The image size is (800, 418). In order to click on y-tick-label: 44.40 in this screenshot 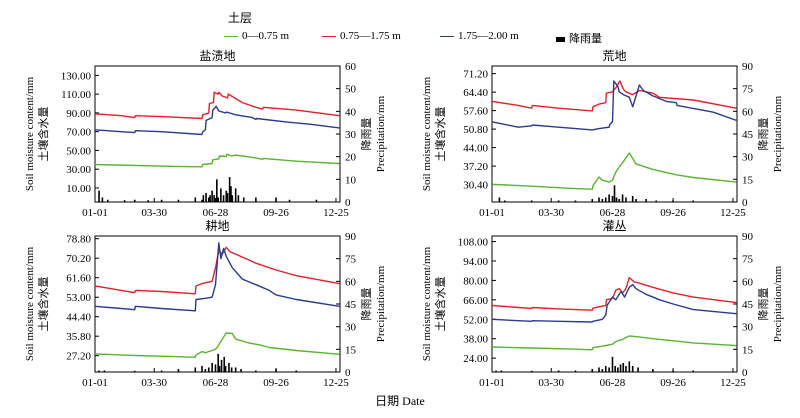, I will do `click(78, 318)`.